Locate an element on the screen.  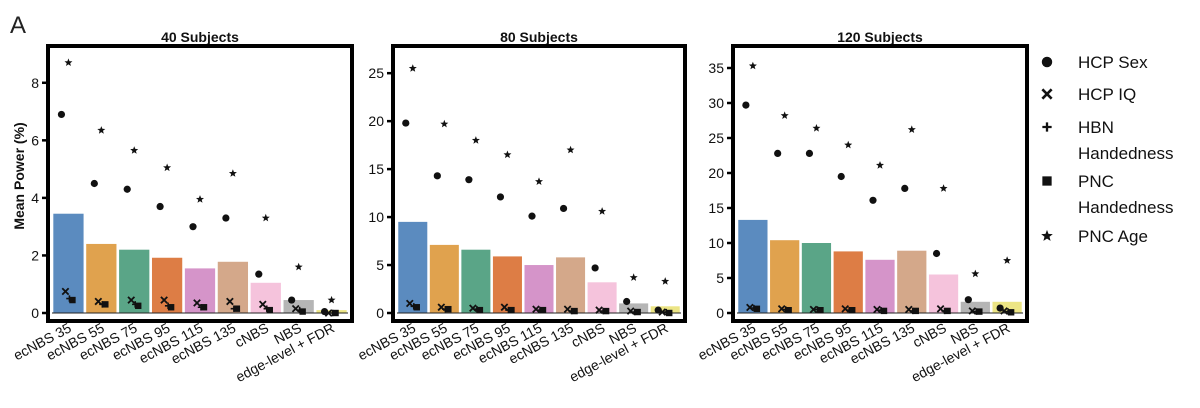
legend-marker-circle is located at coordinates (1047, 62).